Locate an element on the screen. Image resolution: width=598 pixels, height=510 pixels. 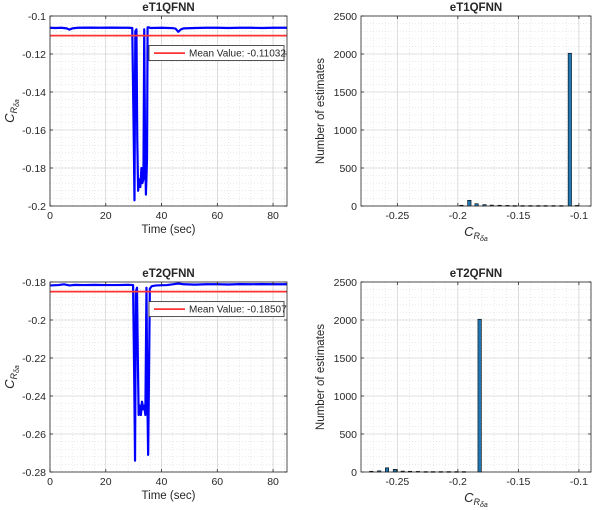
legend-label: Mean Value: -0.18507 is located at coordinates (238, 310).